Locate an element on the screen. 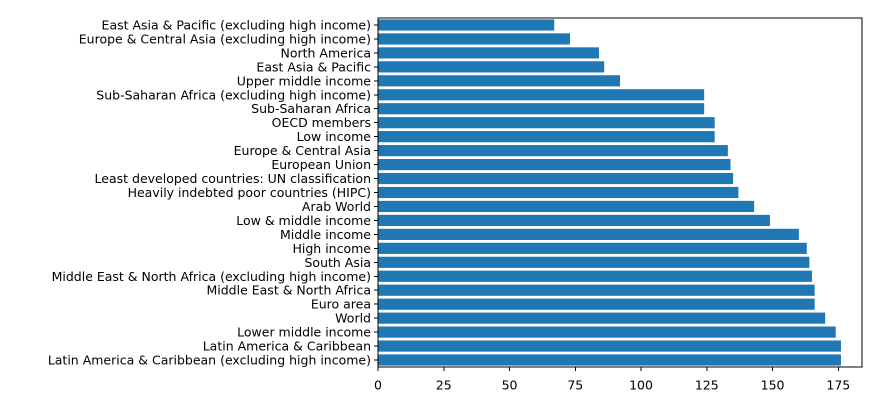 The image size is (884, 413). x-tick-label: 175 is located at coordinates (838, 385).